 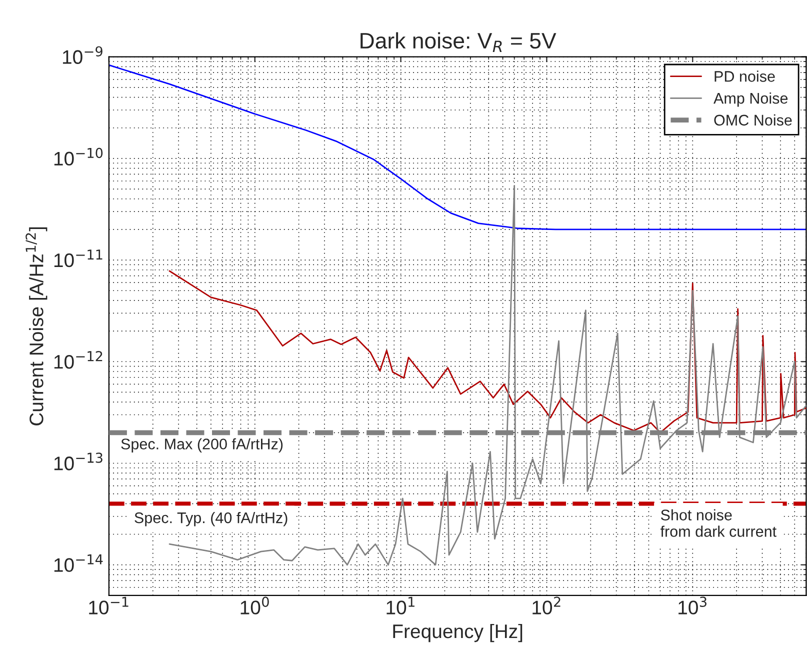 I want to click on y-tick-label: 10$^{−10}$, so click(x=78, y=157).